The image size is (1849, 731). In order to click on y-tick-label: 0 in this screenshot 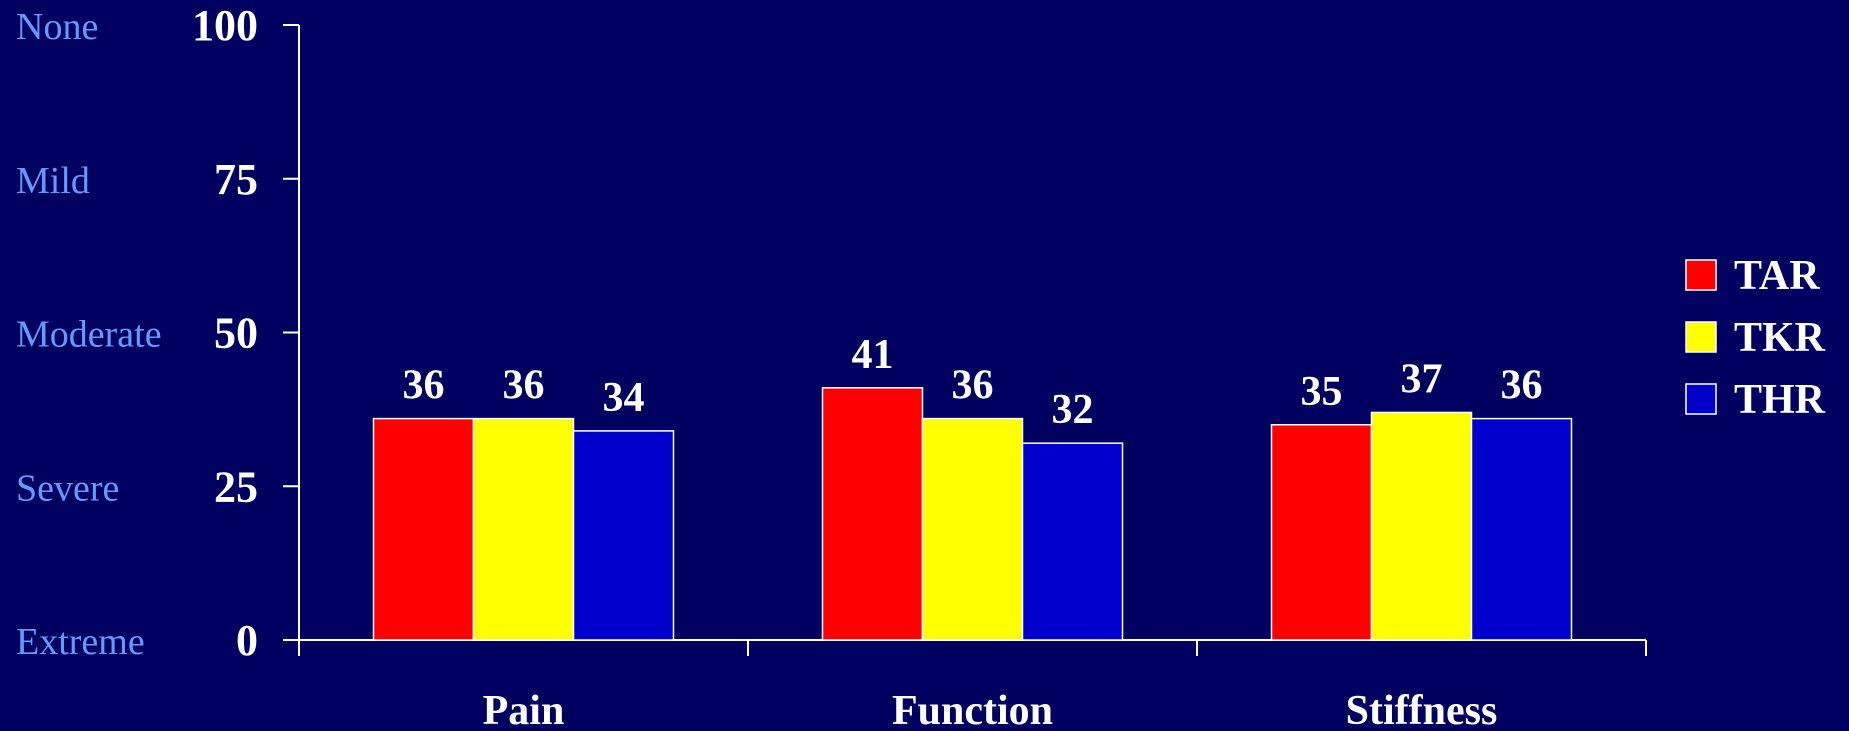, I will do `click(247, 640)`.